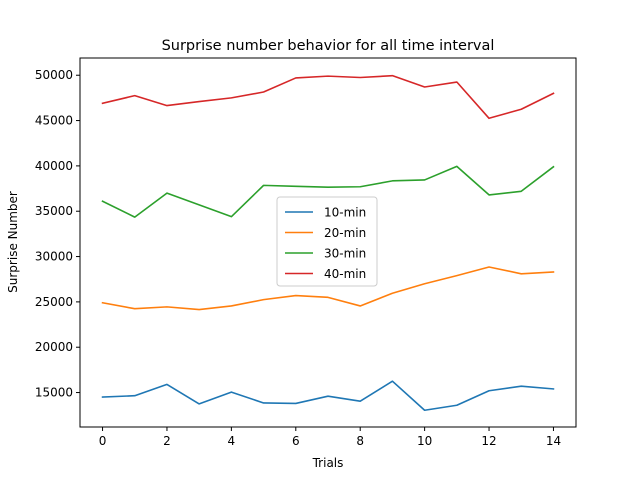 The height and width of the screenshot is (480, 640). What do you see at coordinates (54, 75) in the screenshot?
I see `y-tick-label: 50000` at bounding box center [54, 75].